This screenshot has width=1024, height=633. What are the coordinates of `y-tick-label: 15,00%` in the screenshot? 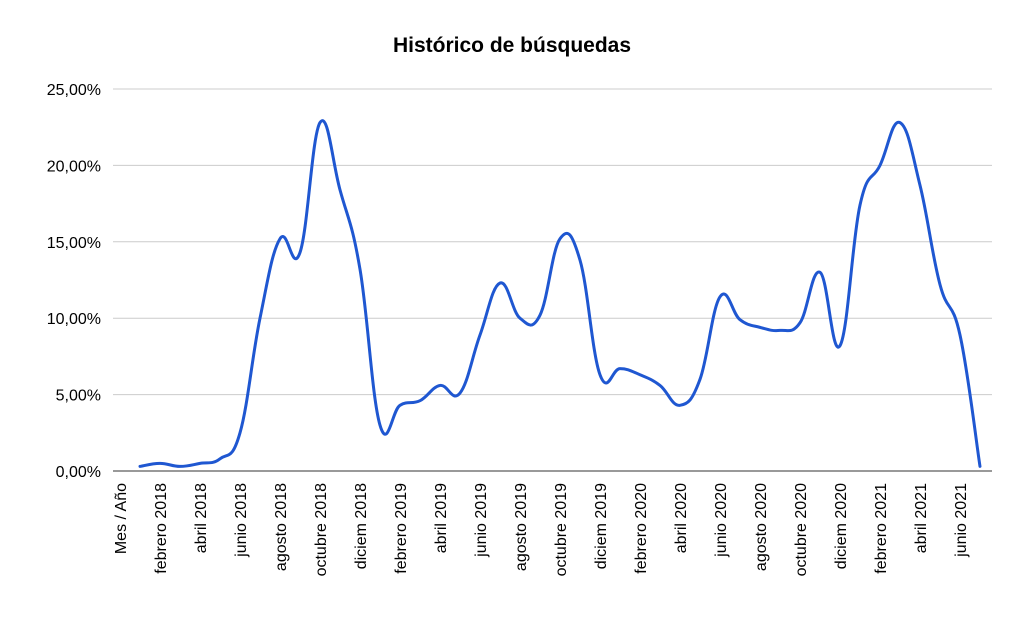 It's located at (74, 243).